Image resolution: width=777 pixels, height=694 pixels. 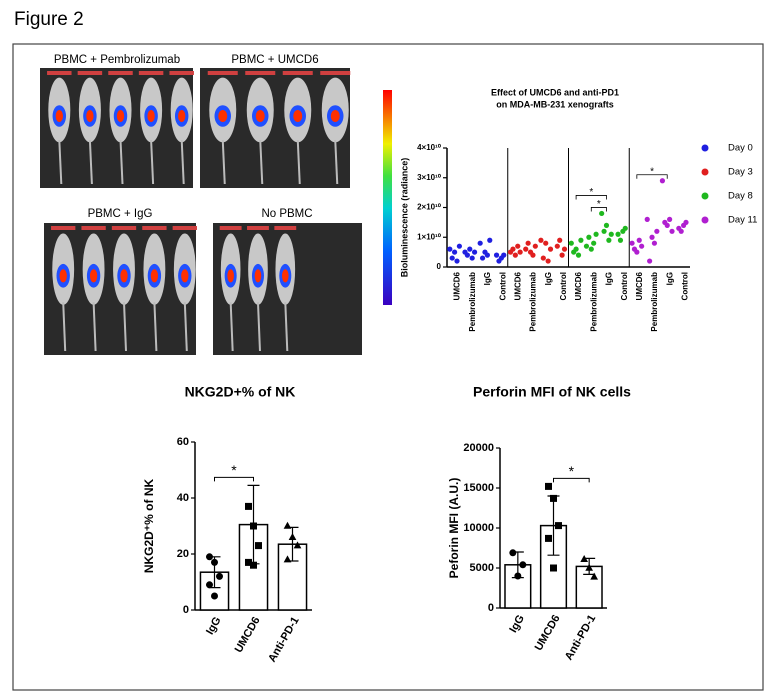 I want to click on y-tick-label: 3×10¹⁰, so click(x=429, y=177).